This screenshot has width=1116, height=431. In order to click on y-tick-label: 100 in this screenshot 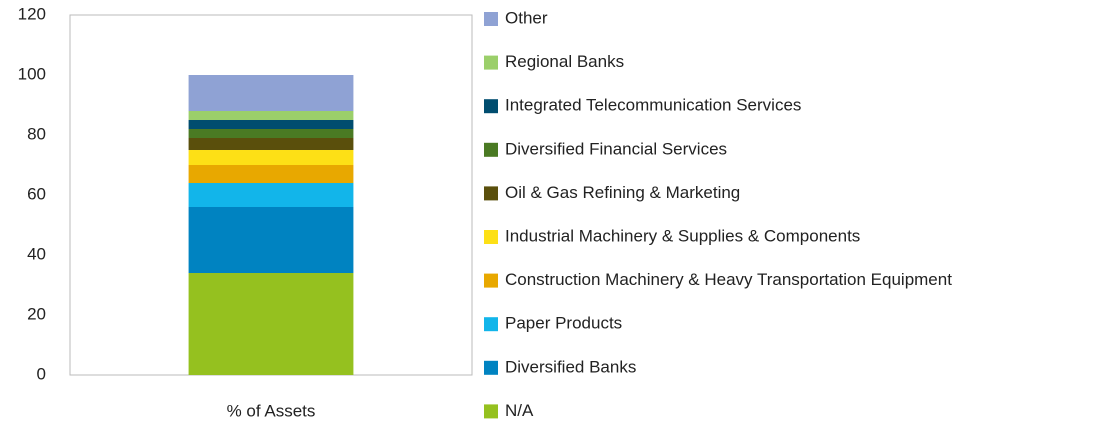, I will do `click(32, 73)`.